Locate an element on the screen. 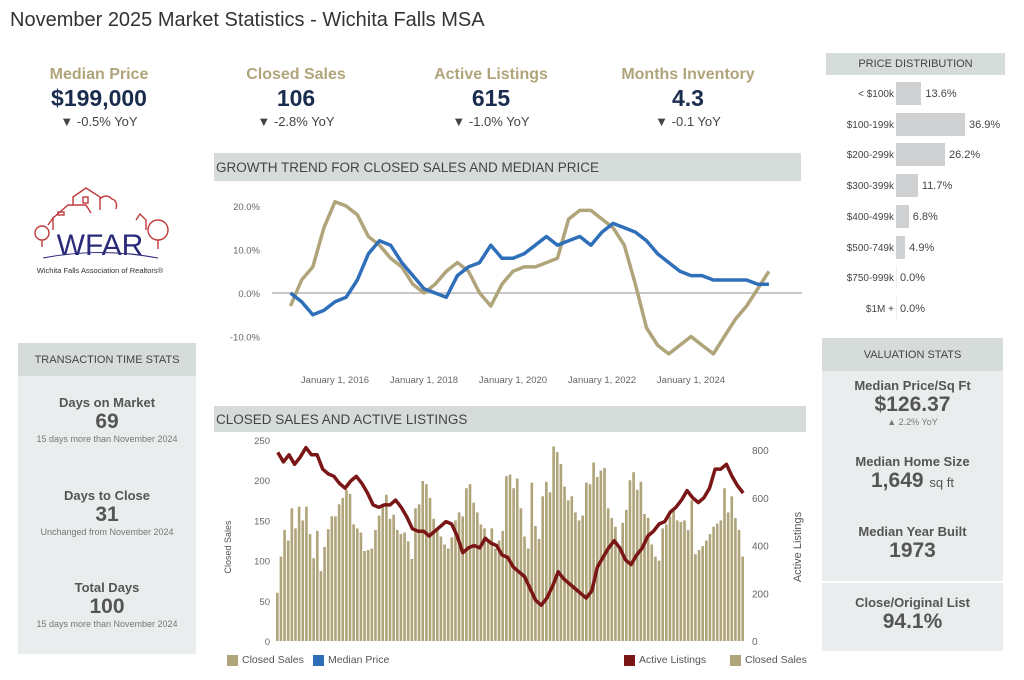  stat-label: Total Days is located at coordinates (107, 587).